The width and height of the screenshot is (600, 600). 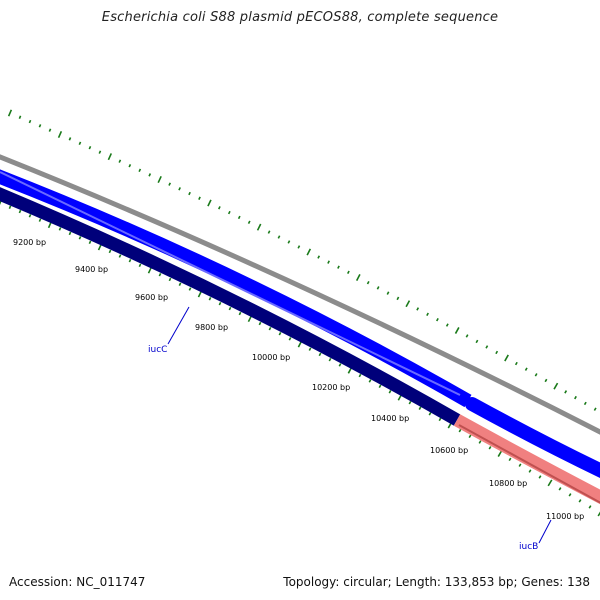 I want to click on accession-text: Accession: NC_011747, so click(x=77, y=582).